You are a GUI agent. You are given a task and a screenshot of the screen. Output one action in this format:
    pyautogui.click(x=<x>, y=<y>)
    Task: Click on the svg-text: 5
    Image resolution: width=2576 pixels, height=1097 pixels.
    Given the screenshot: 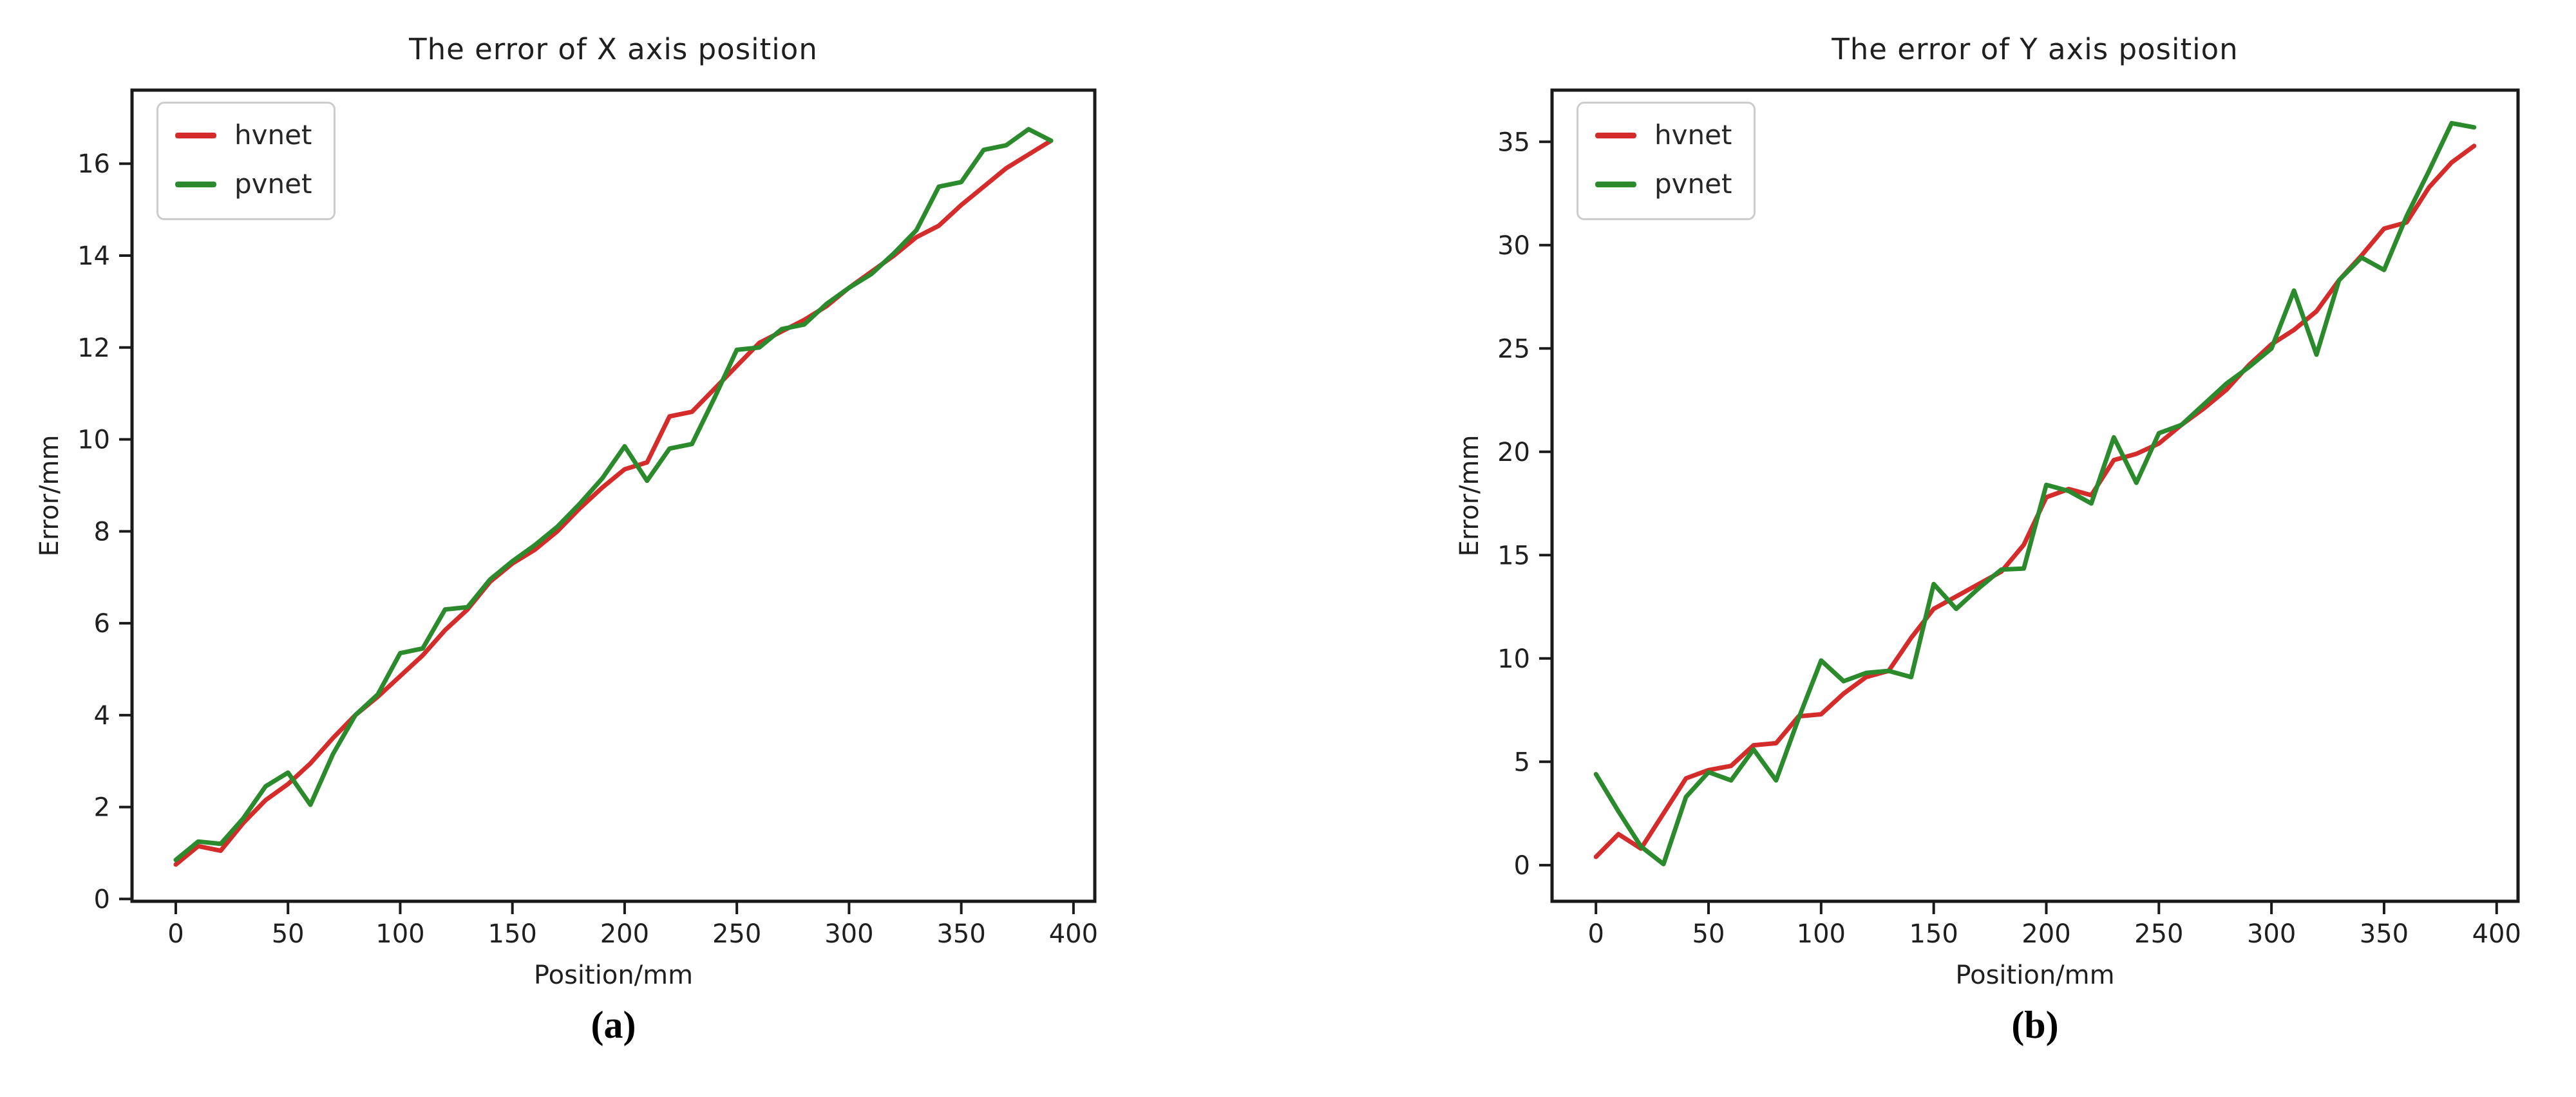 What is the action you would take?
    pyautogui.click(x=1522, y=762)
    